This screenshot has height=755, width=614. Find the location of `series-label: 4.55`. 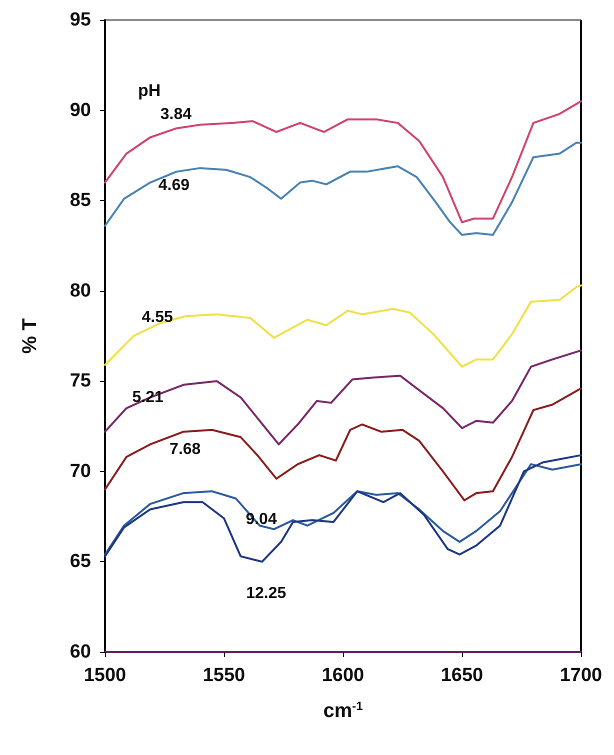

series-label: 4.55 is located at coordinates (157, 317).